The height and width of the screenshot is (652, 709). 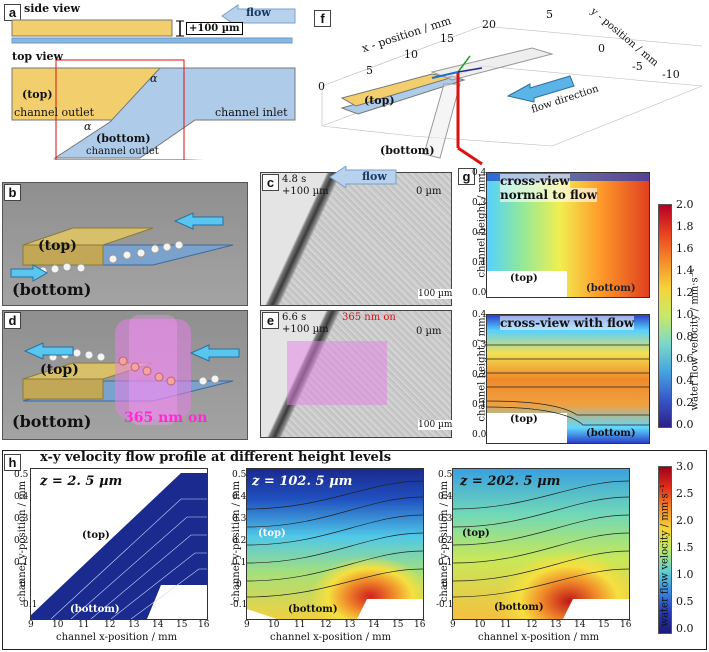 I want to click on g-yt2-4: 0.0, so click(x=479, y=435).